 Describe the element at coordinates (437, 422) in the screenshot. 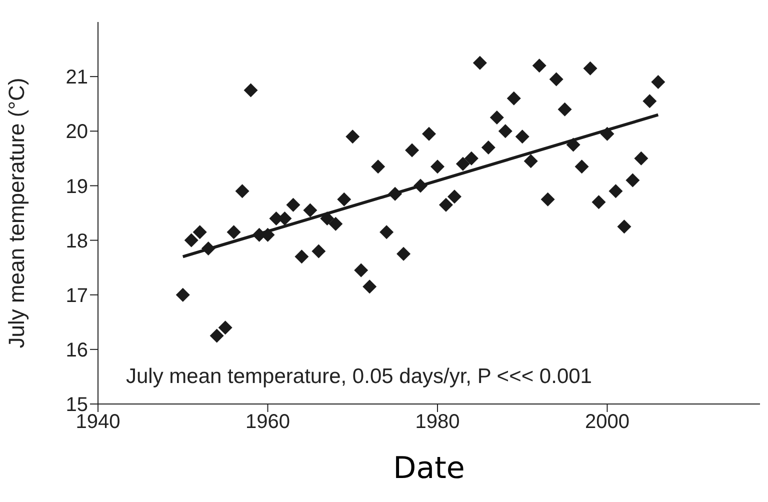

I see `x-tick-label: 1980` at that location.